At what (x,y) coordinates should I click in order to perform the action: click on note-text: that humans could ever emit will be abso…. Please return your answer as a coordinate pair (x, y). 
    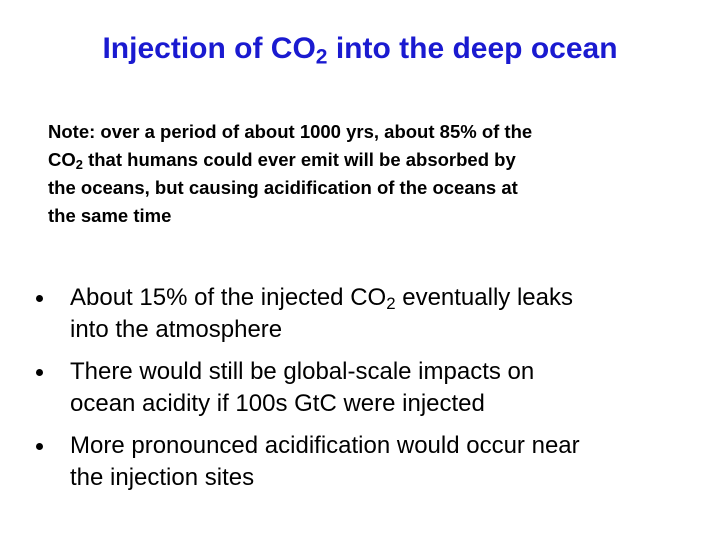
    Looking at the image, I should click on (299, 159).